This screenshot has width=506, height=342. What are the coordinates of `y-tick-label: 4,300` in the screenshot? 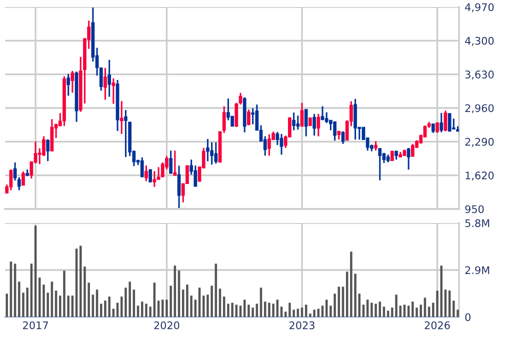 It's located at (479, 41).